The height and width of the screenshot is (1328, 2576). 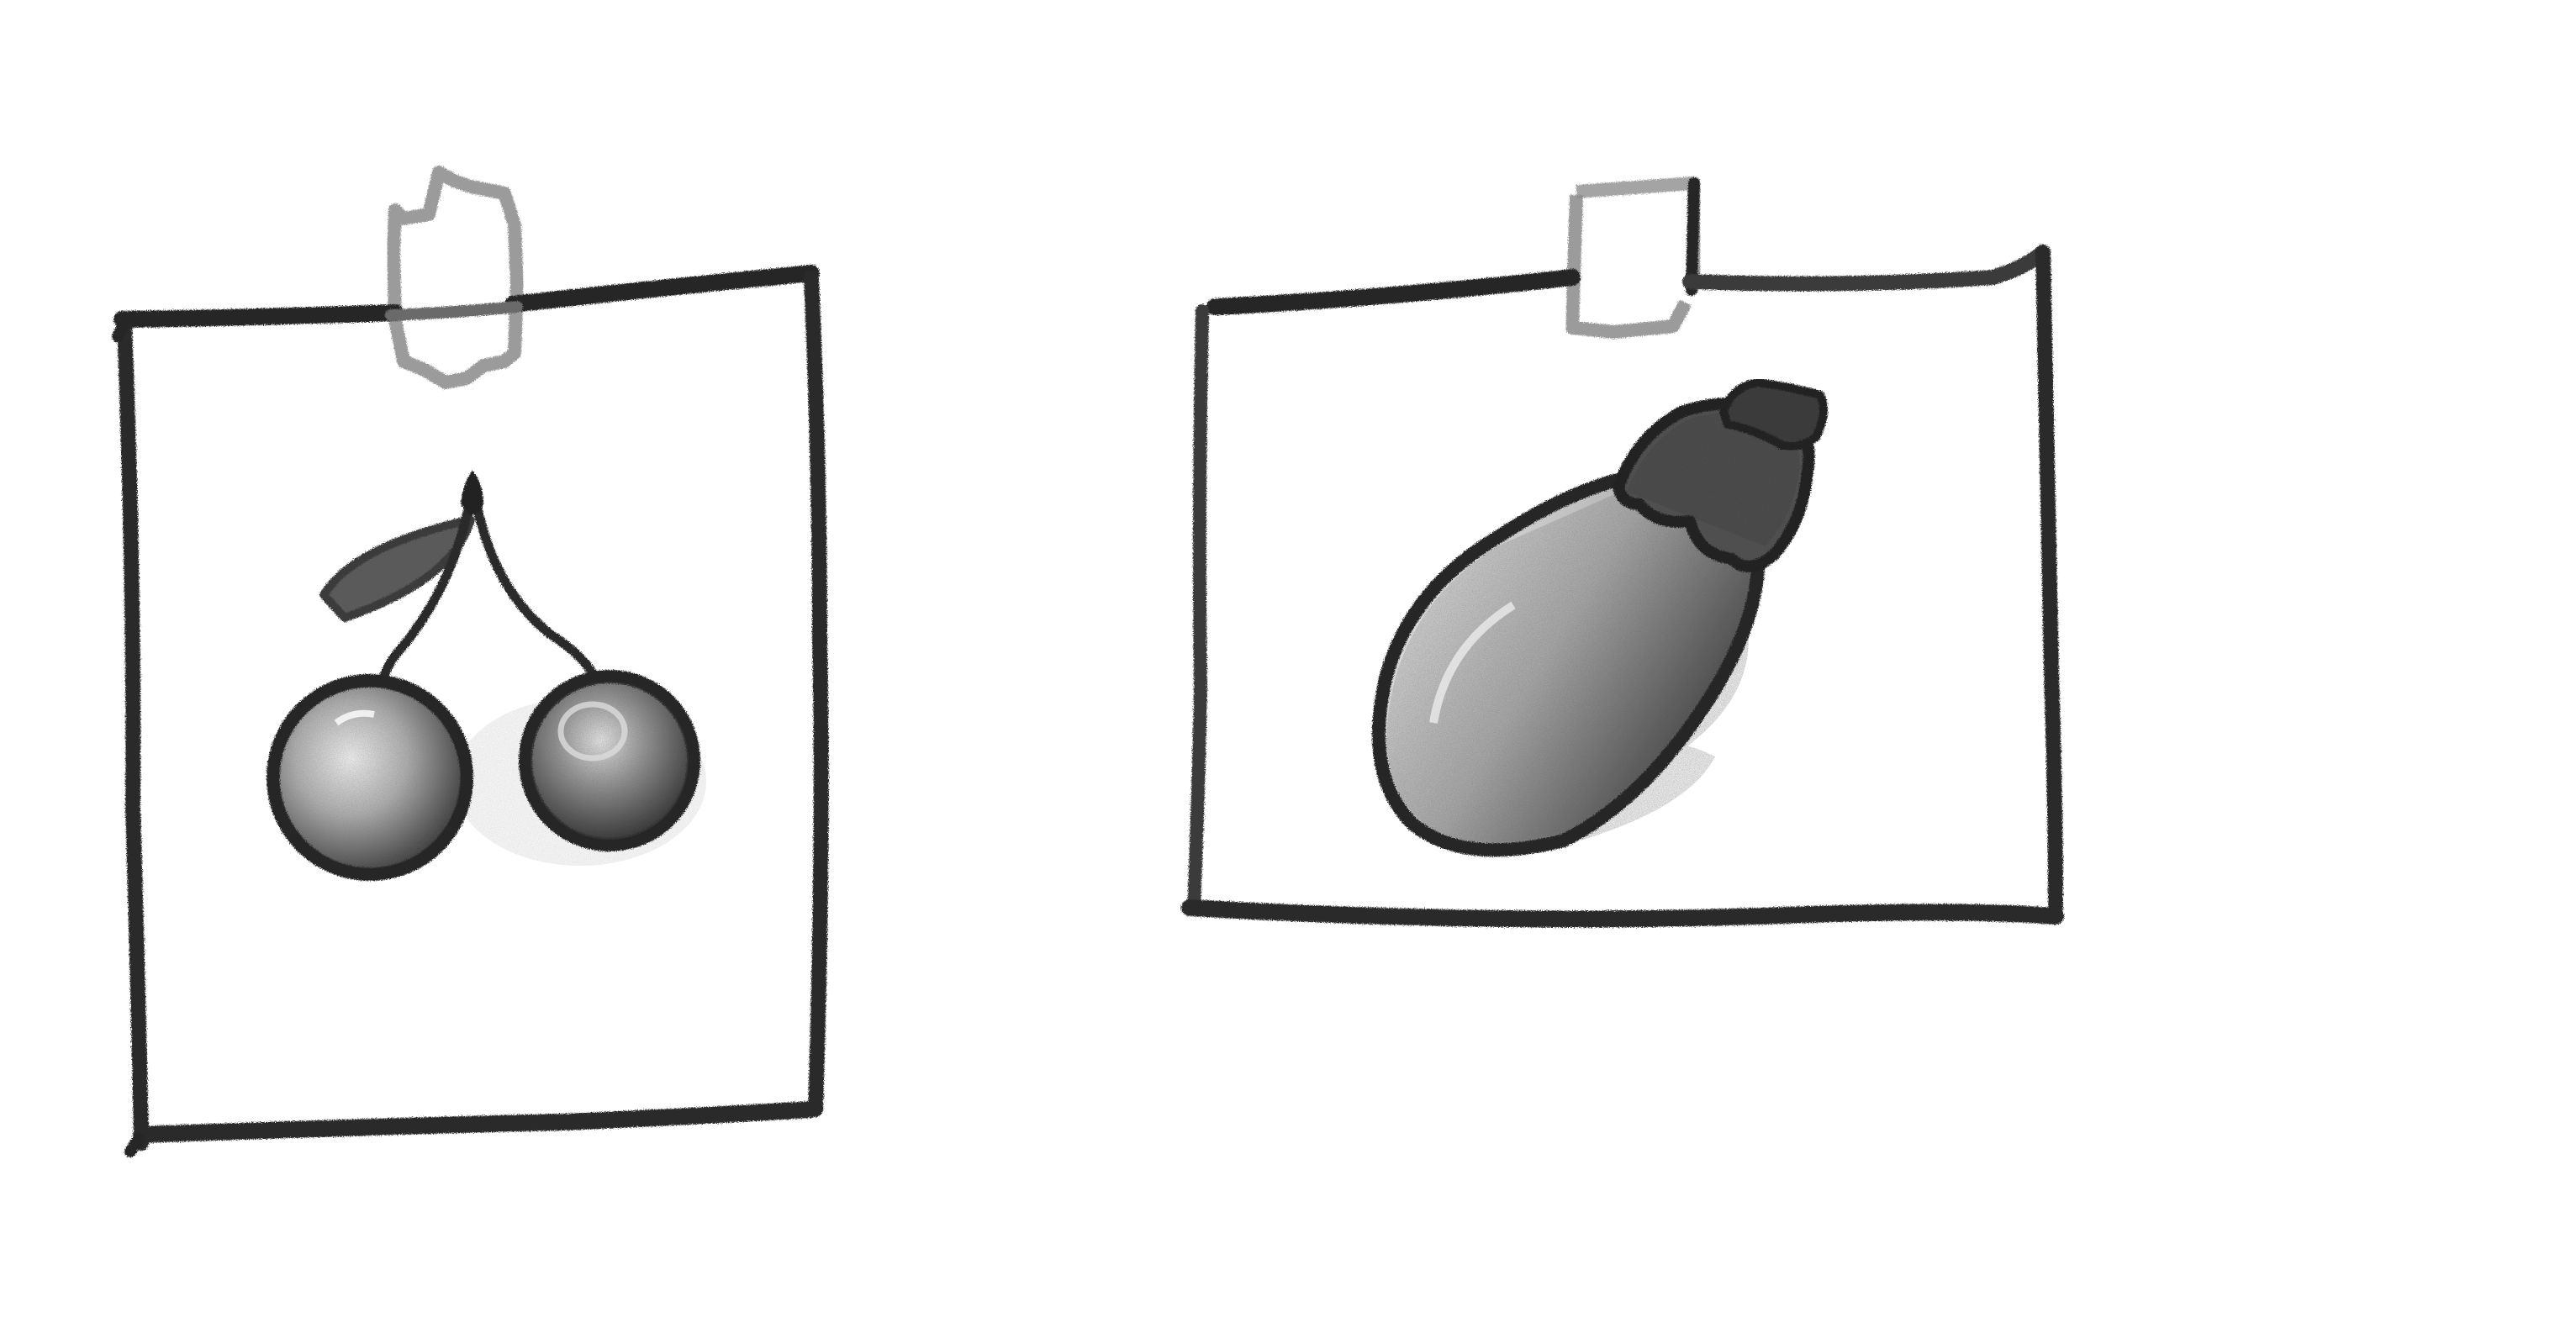 What do you see at coordinates (1600, 617) in the screenshot?
I see `eggplant-icon` at bounding box center [1600, 617].